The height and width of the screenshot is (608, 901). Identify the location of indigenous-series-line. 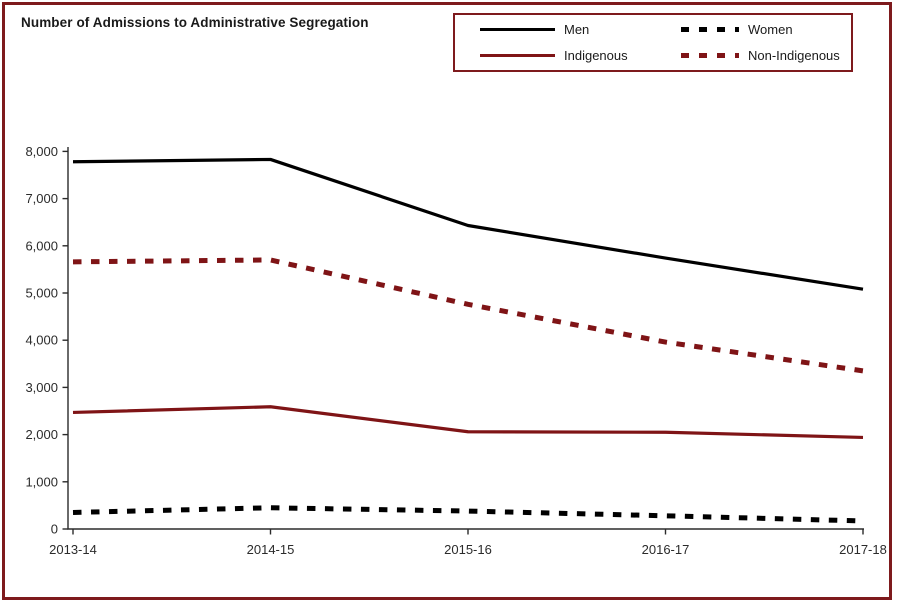
(468, 422).